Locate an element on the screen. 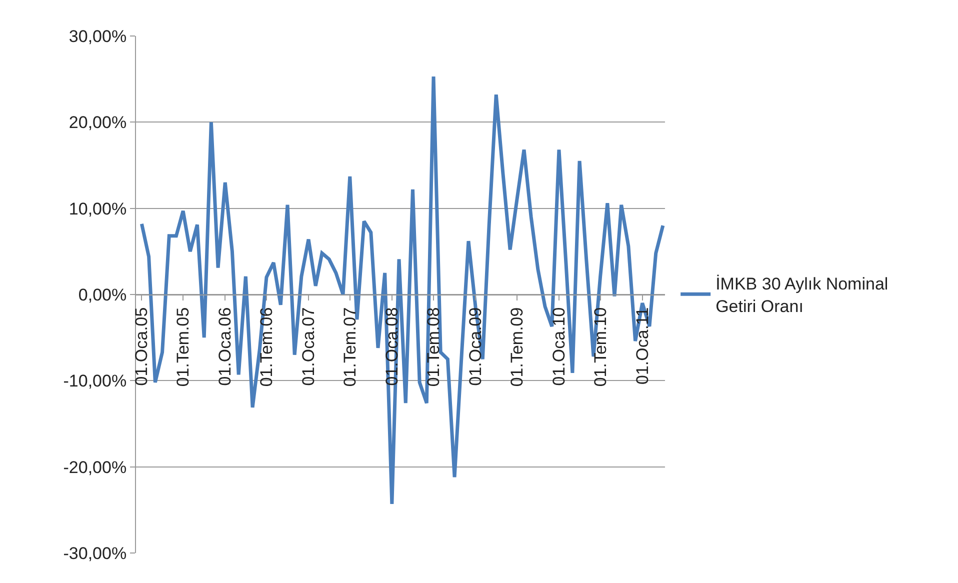 This screenshot has width=958, height=583. y-tick-label: 30,00% is located at coordinates (97, 36).